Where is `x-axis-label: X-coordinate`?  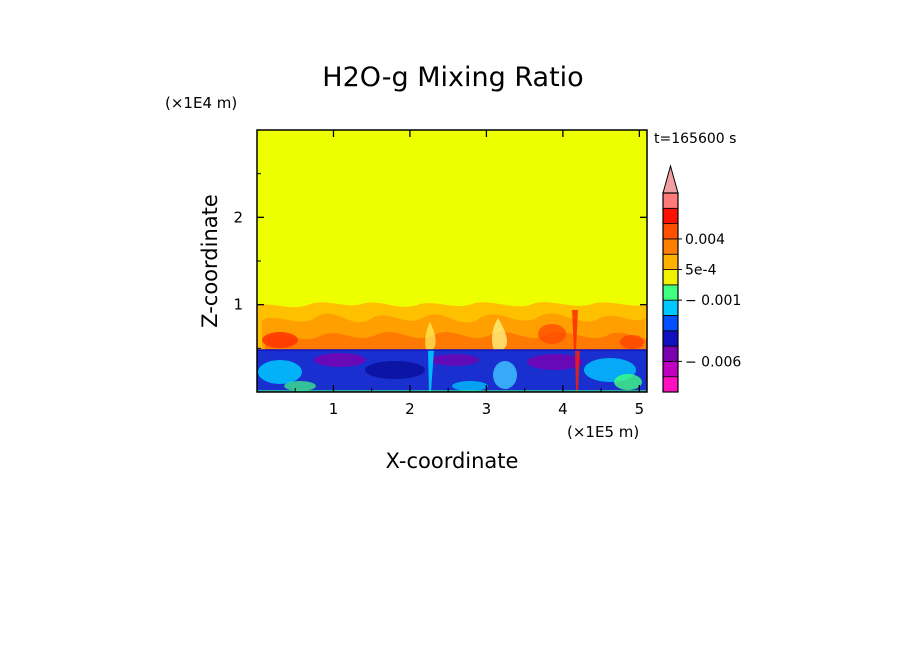 x-axis-label: X-coordinate is located at coordinates (452, 461).